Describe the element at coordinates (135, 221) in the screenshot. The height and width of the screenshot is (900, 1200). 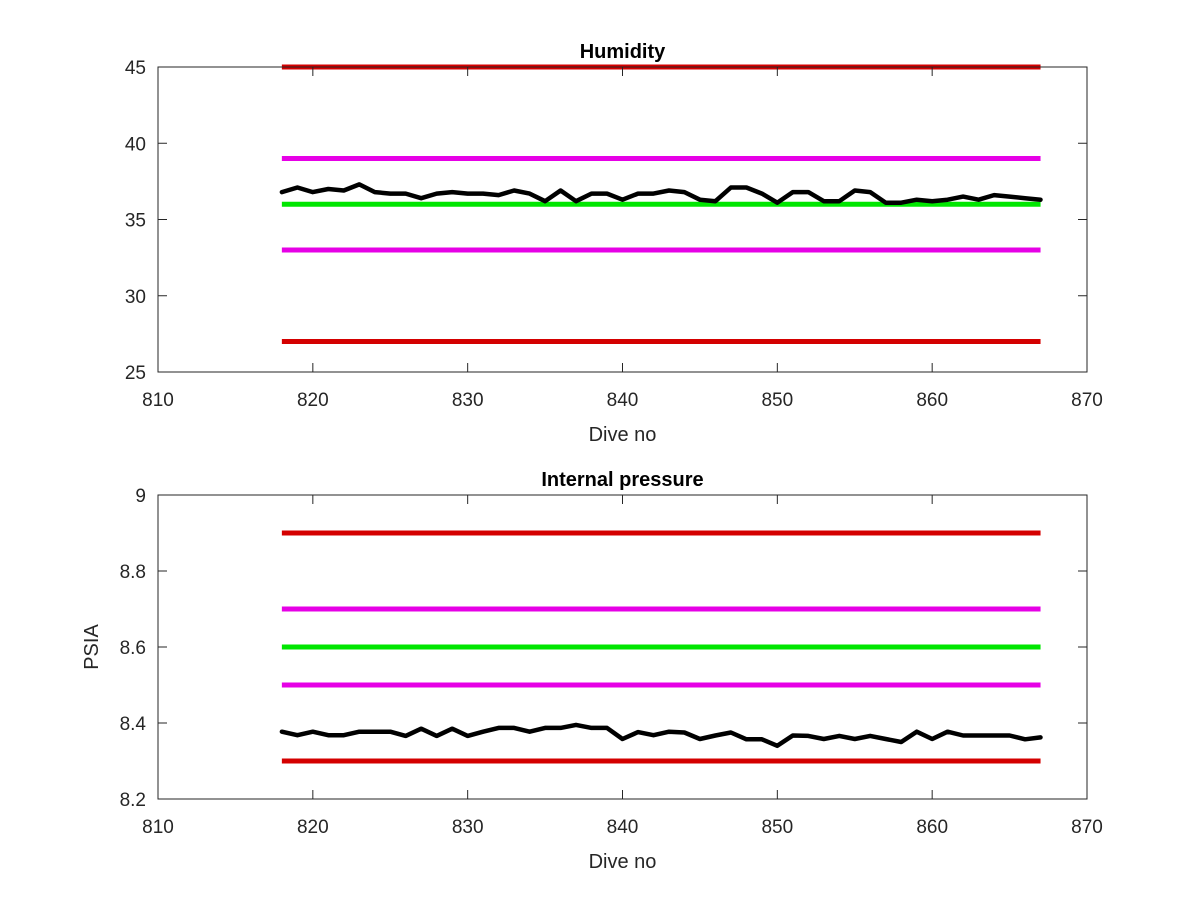
I see `y-tick-label: 35` at that location.